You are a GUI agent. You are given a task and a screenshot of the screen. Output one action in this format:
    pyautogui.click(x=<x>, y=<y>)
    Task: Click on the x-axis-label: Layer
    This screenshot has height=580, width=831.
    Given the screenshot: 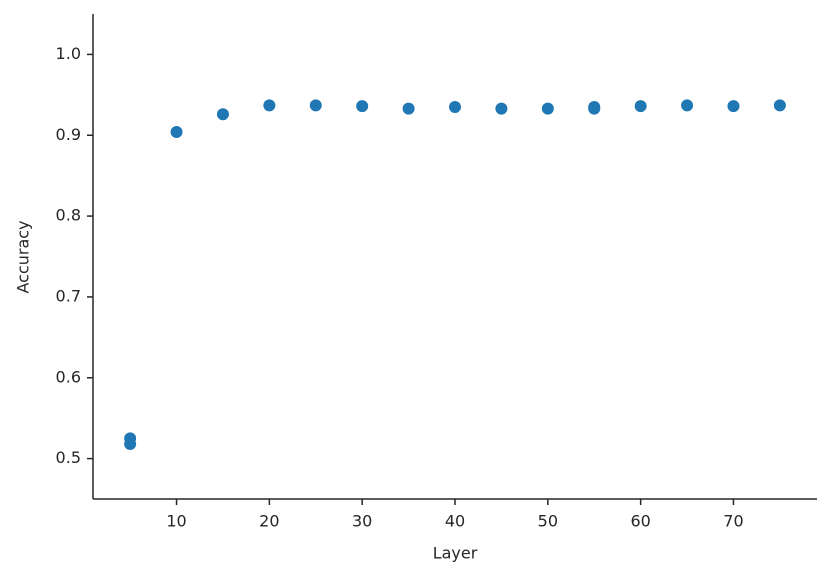 What is the action you would take?
    pyautogui.click(x=455, y=553)
    